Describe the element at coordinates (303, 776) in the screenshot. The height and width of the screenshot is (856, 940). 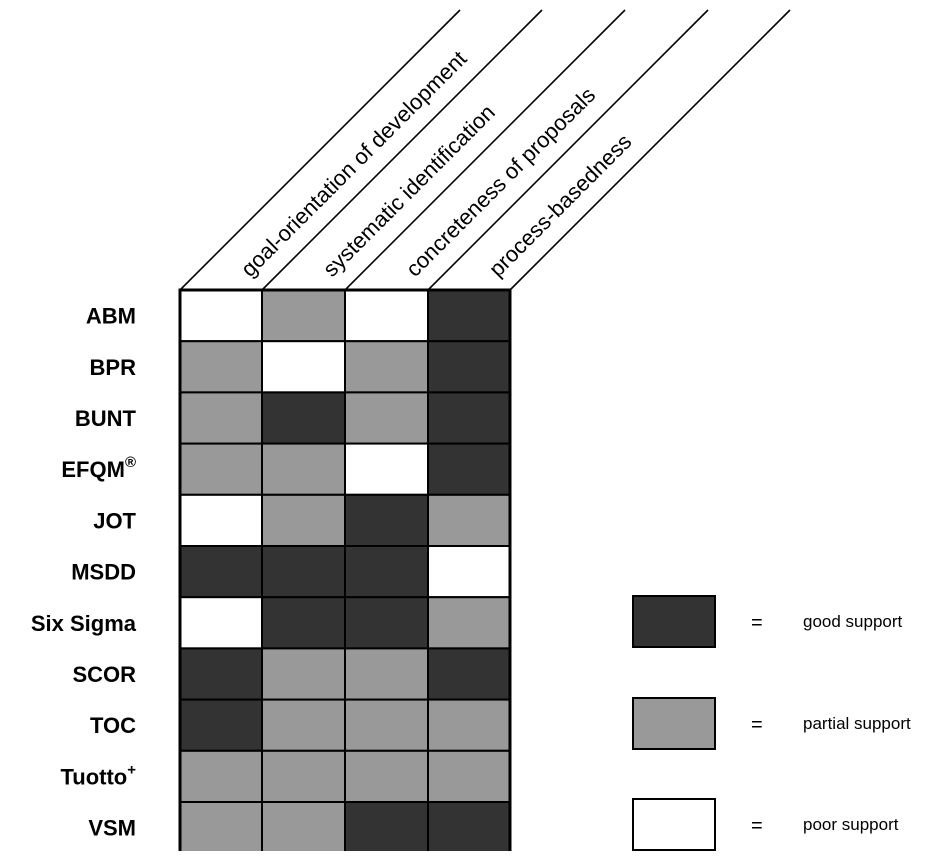
I see `cell-9-1-partial` at that location.